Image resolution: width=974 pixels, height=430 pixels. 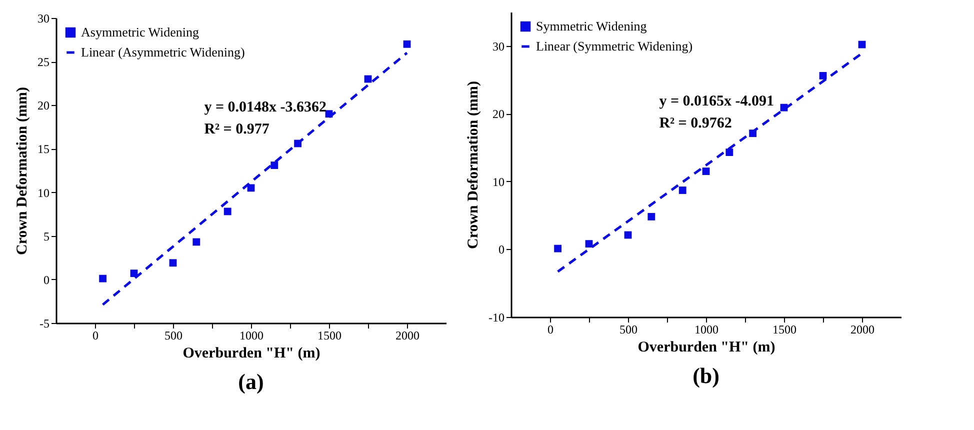 I want to click on y-tick-label: 5, so click(x=47, y=236).